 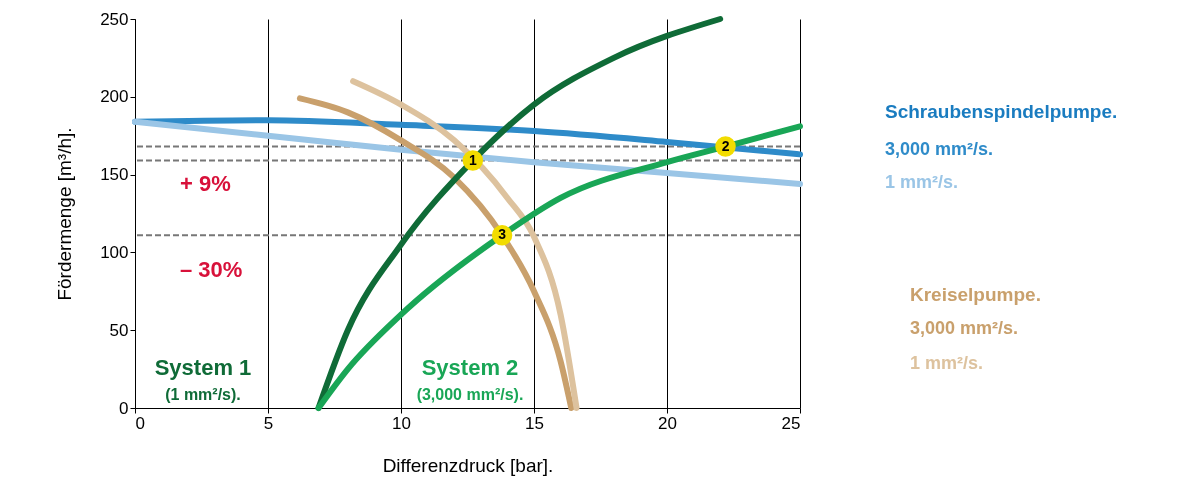 I want to click on y-tick-label: 100, so click(x=114, y=252).